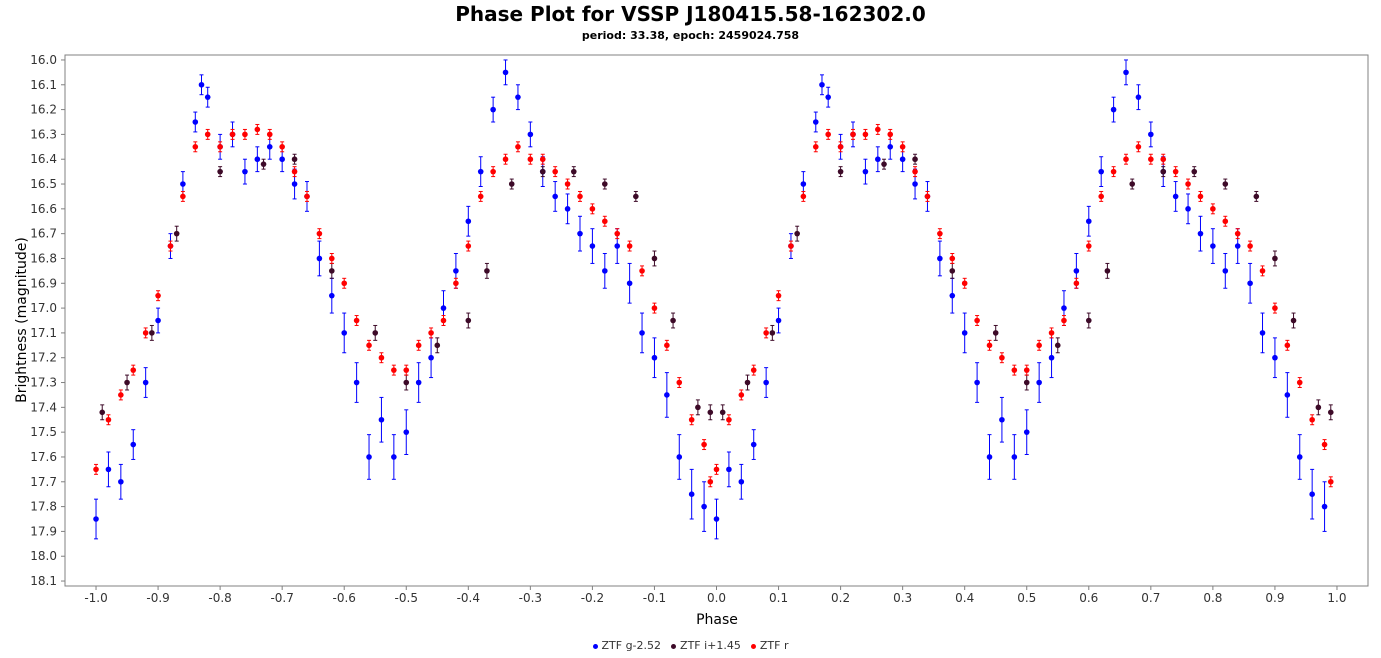  What do you see at coordinates (43, 234) in the screenshot?
I see `y-tick-label: 16.7` at bounding box center [43, 234].